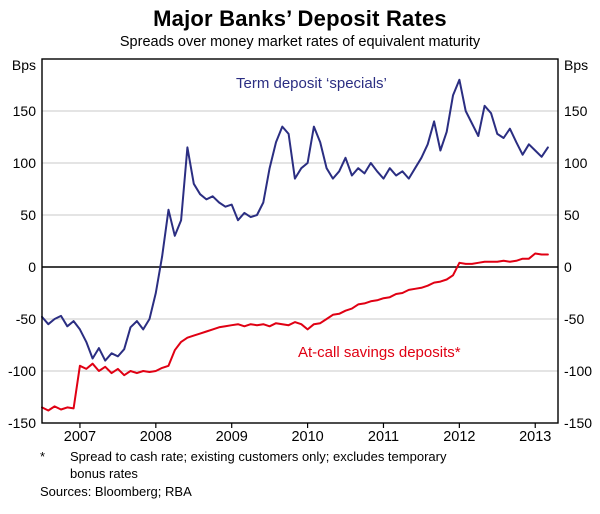  Describe the element at coordinates (22, 423) in the screenshot. I see `y-tick-label-left: -150` at that location.